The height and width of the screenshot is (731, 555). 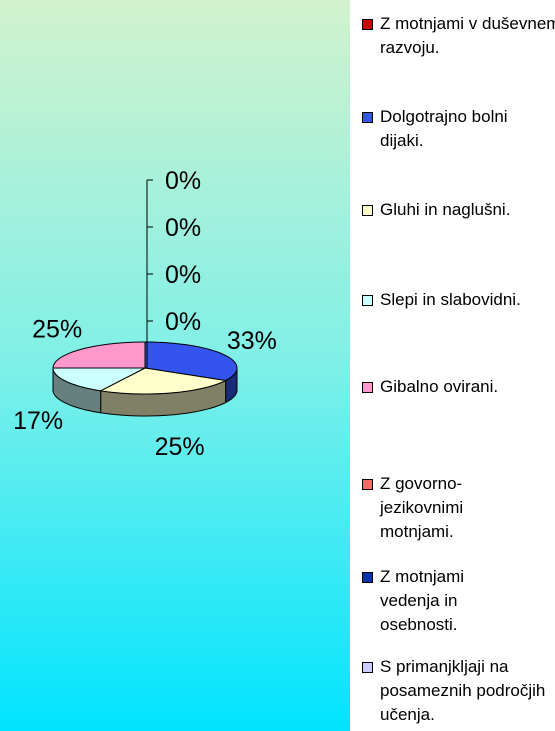 What do you see at coordinates (252, 341) in the screenshot?
I see `data-label: 33%` at bounding box center [252, 341].